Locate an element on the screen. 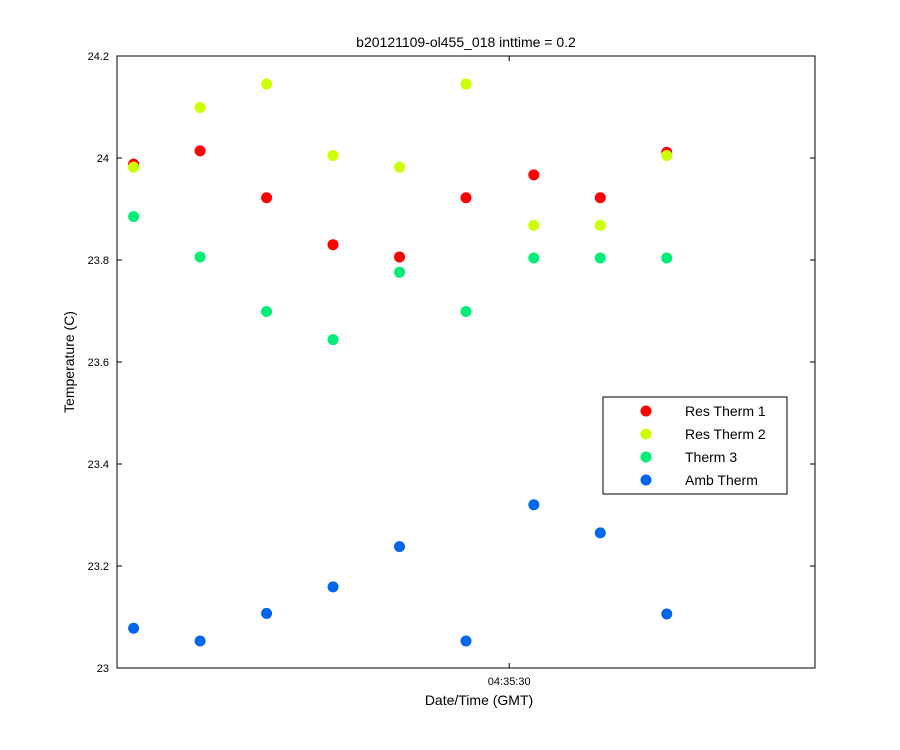  legend-label: Therm 3 is located at coordinates (711, 457).